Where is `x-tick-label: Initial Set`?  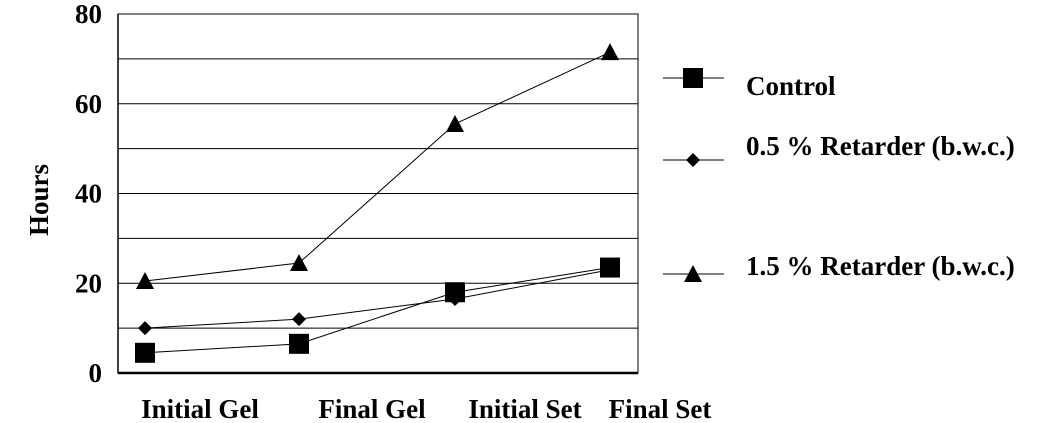 x-tick-label: Initial Set is located at coordinates (524, 408).